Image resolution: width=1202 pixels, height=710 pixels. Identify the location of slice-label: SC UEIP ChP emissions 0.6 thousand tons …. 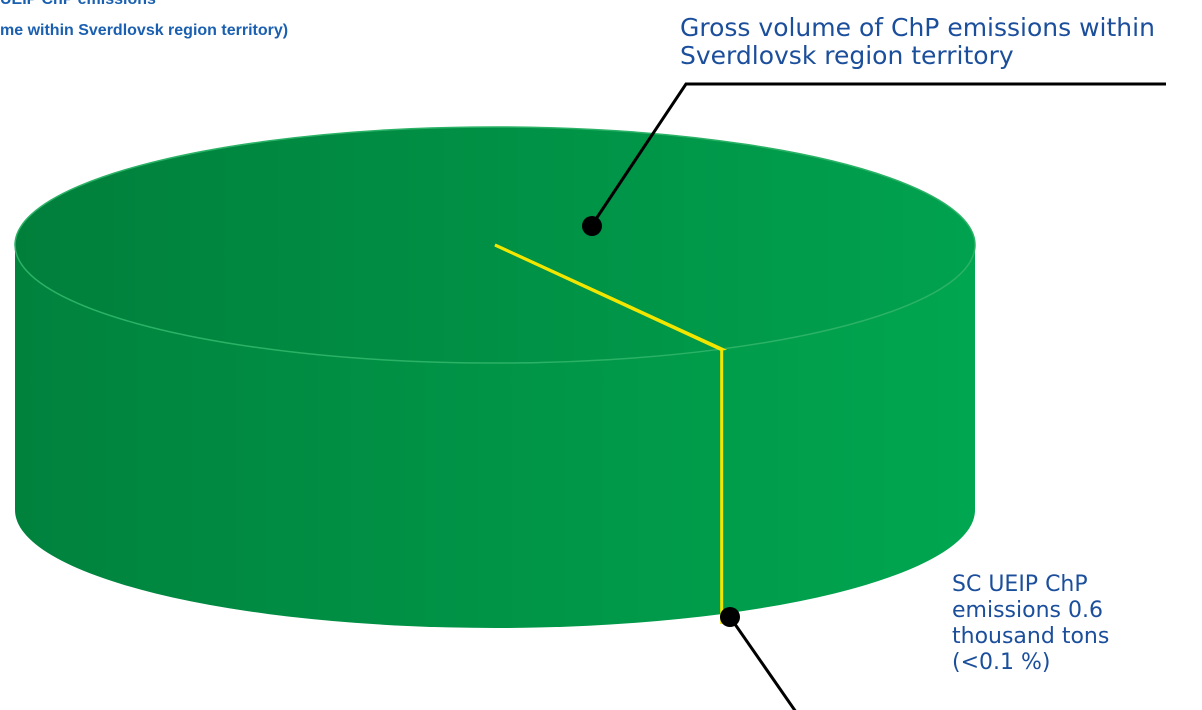
(1031, 623).